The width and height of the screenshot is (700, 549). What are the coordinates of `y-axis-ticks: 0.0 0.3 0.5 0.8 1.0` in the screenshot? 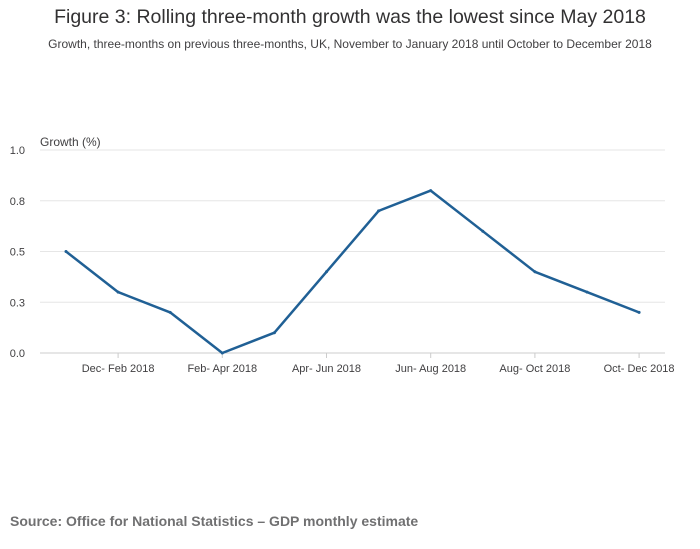 It's located at (17, 252).